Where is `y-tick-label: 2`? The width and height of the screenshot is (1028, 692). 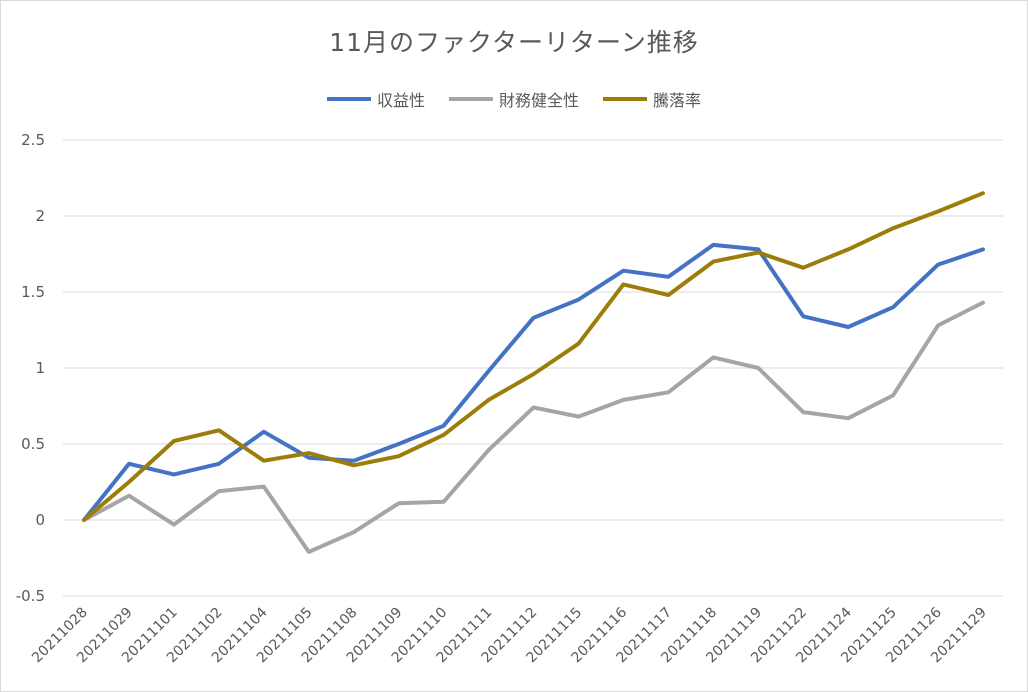
y-tick-label: 2 is located at coordinates (40, 216).